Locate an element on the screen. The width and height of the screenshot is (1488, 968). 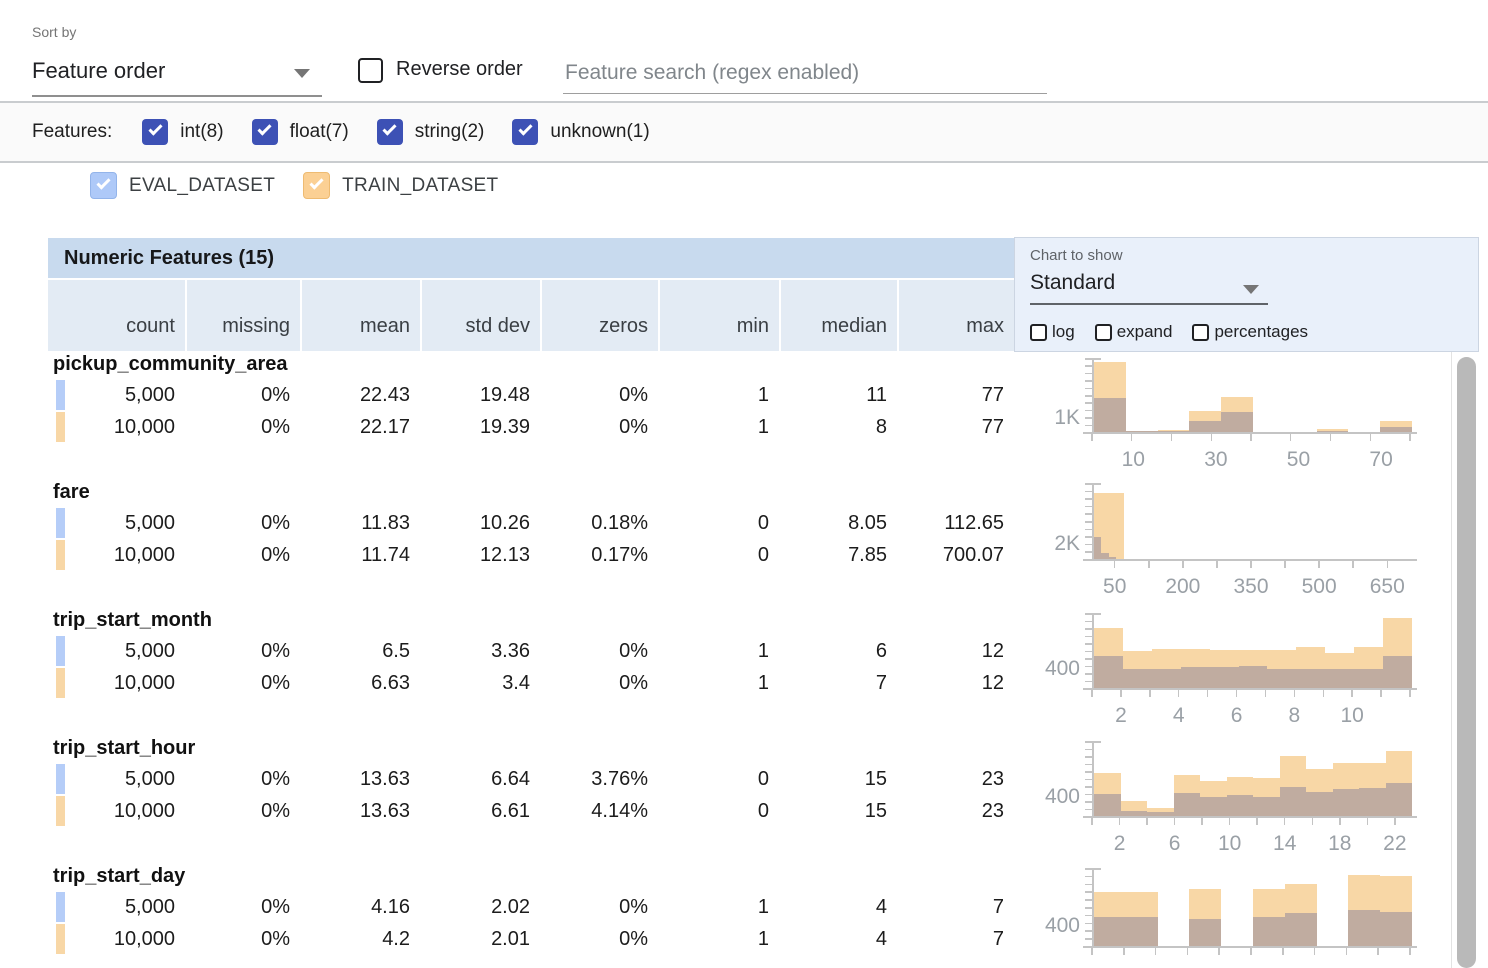
feature-type-filter: unknown(1) is located at coordinates (581, 132).